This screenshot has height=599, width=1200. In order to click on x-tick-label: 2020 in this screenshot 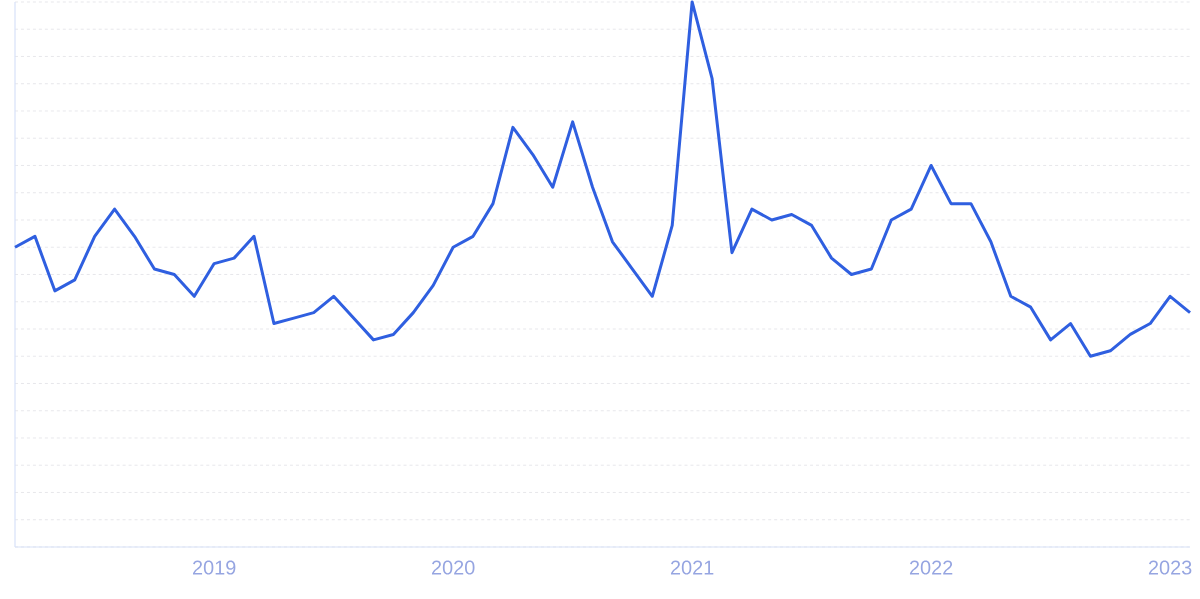, I will do `click(453, 567)`.